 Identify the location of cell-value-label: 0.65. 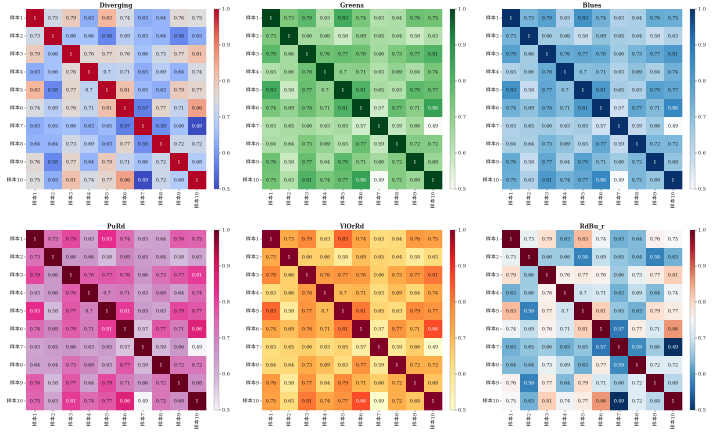
(379, 91).